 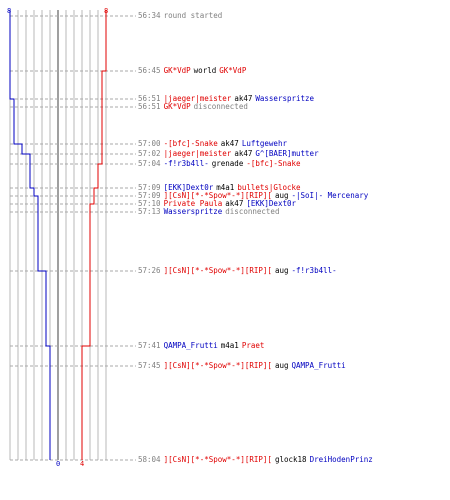 I want to click on event-time: 57:45, so click(x=149, y=365).